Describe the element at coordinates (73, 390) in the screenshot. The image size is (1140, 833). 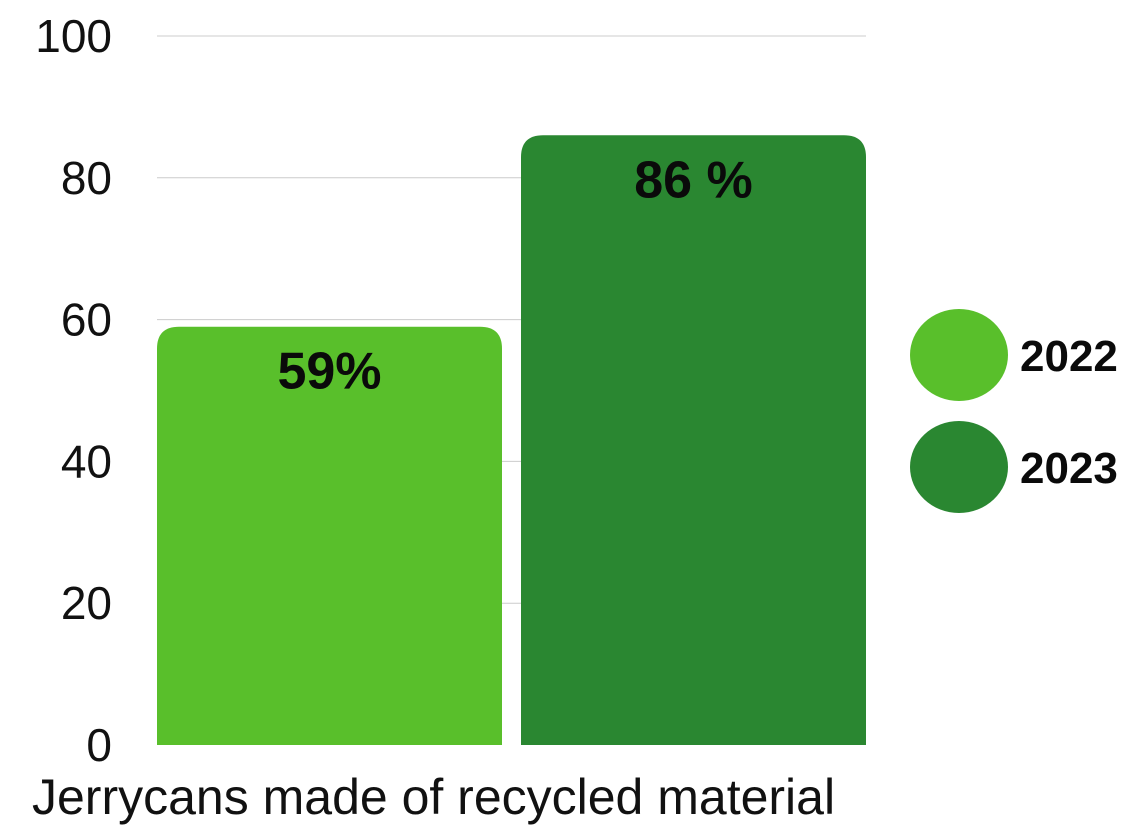
I see `y-axis-tick-labels: 0 20 40 60 80 100` at that location.